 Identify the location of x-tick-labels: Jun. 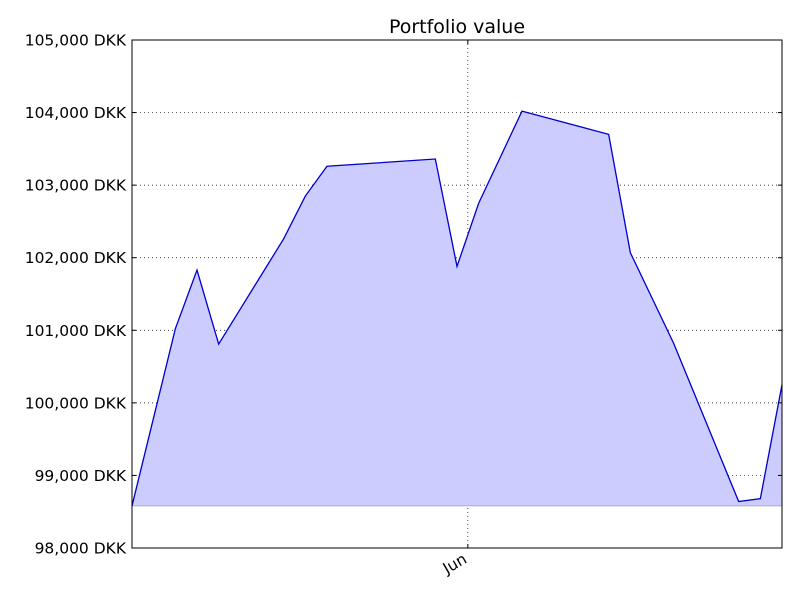
(454, 564).